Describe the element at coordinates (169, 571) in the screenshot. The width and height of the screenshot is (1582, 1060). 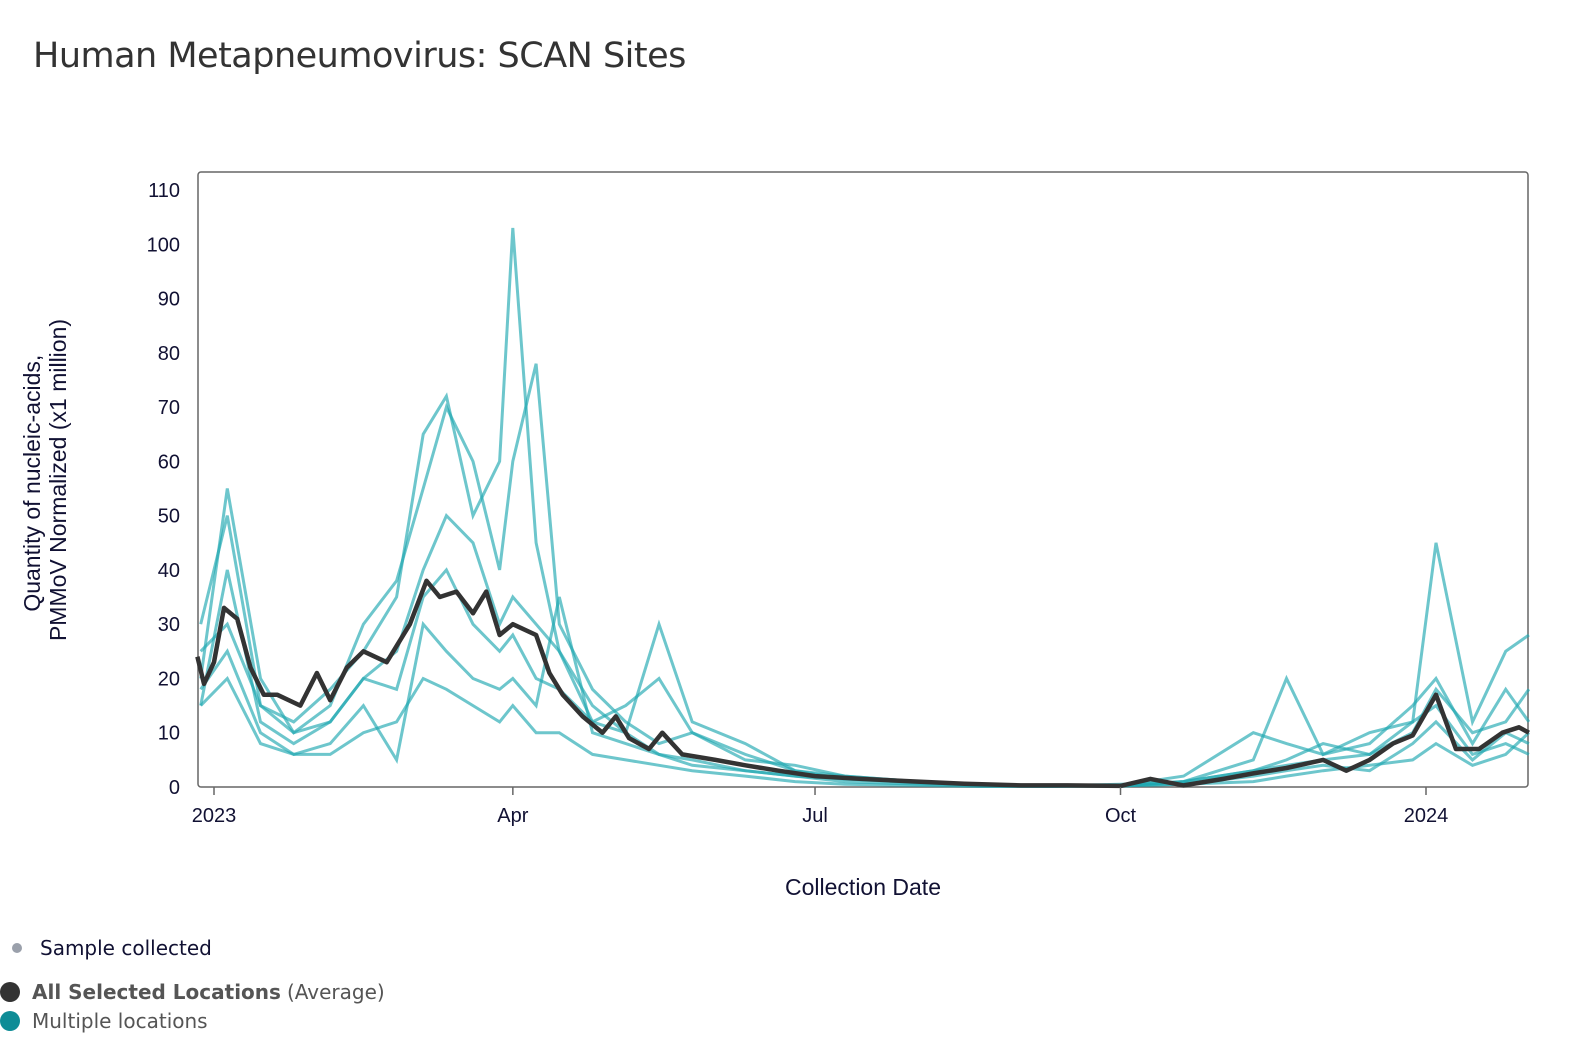
I see `y-tick-label: 40` at that location.